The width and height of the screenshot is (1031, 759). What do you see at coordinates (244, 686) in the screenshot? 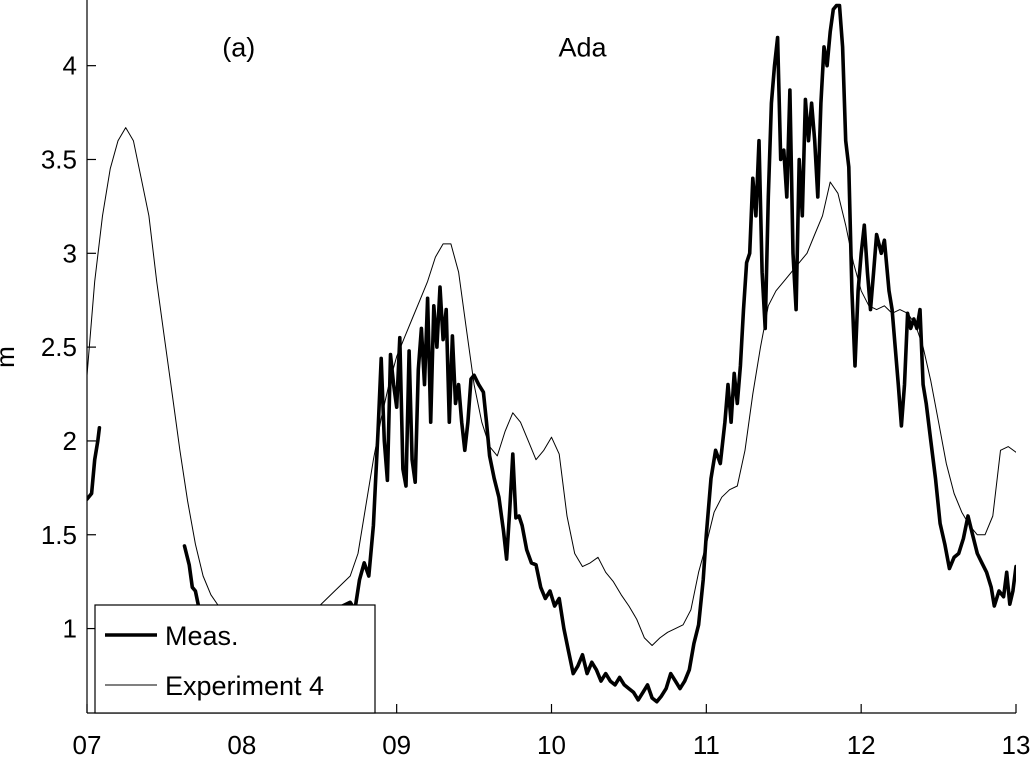
I see `legend-label-experiment-4: Experiment 4` at bounding box center [244, 686].